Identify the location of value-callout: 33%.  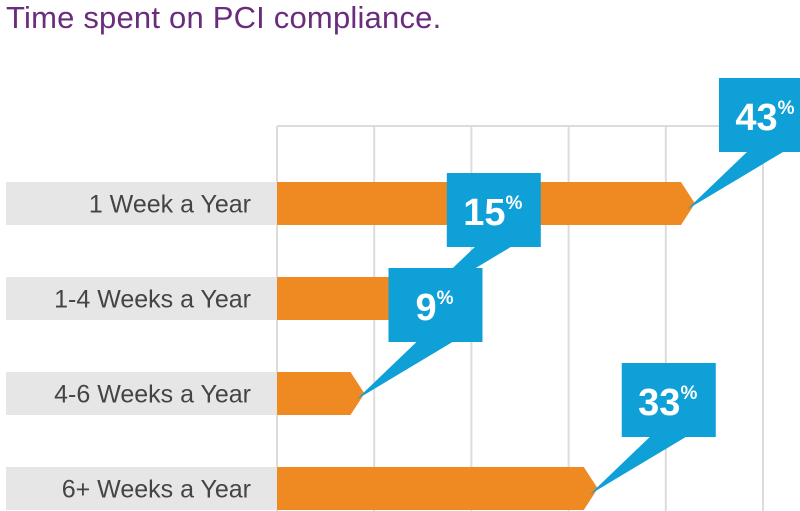
(652, 429).